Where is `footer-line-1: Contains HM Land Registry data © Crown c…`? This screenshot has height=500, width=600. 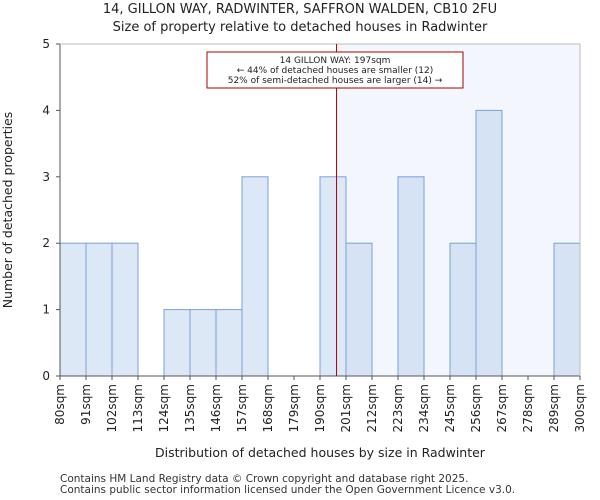
footer-line-1: Contains HM Land Registry data © Crown c… is located at coordinates (264, 479).